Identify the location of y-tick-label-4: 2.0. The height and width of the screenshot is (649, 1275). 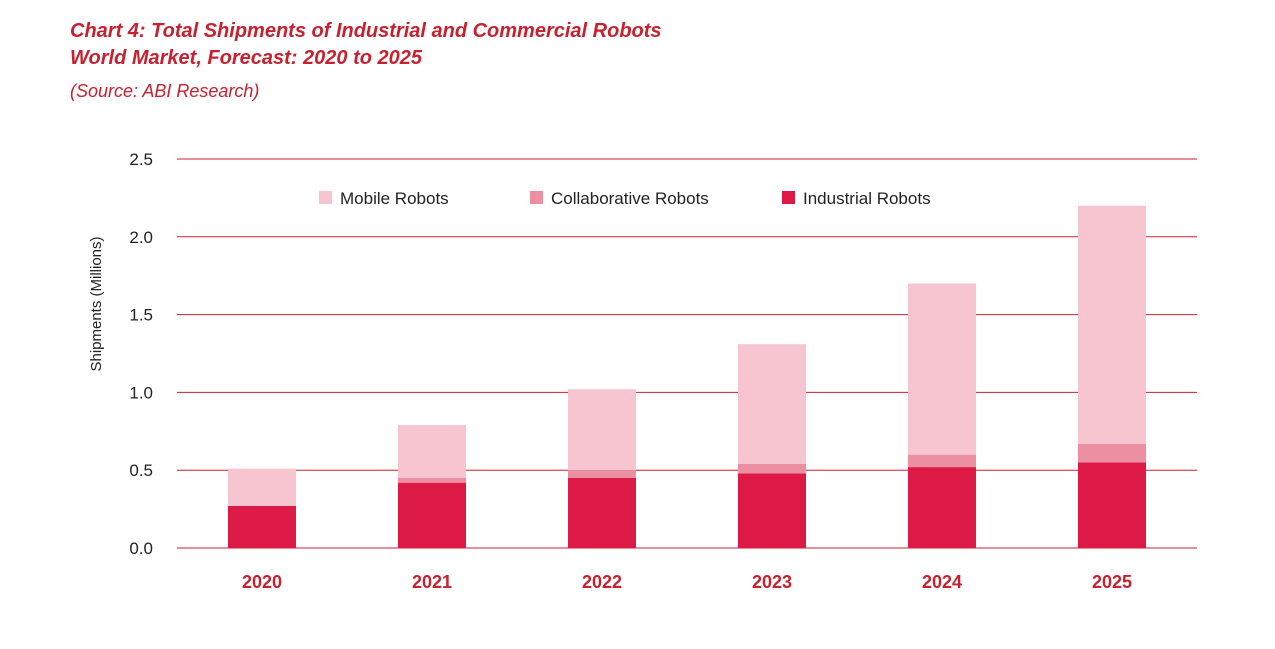
(141, 237).